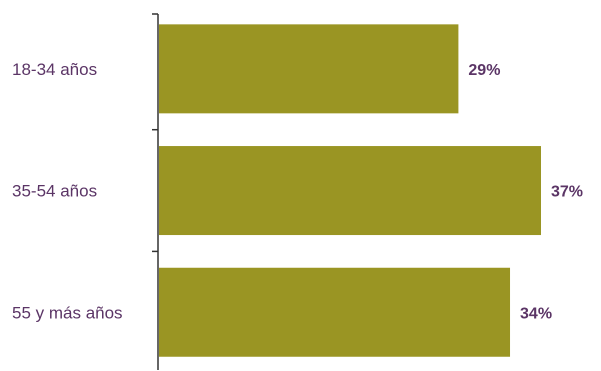 Image resolution: width=601 pixels, height=371 pixels. Describe the element at coordinates (525, 192) in the screenshot. I see `data-labels: 29% 37% 34%` at that location.